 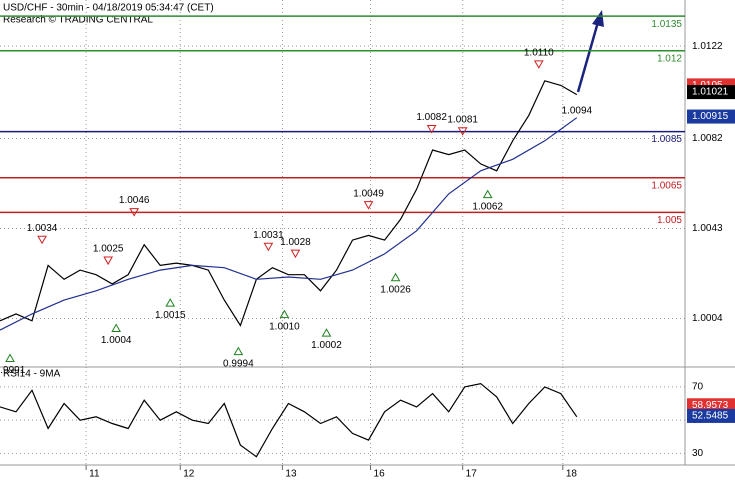 What do you see at coordinates (116, 340) in the screenshot?
I see `annotation-label: 1.0004` at bounding box center [116, 340].